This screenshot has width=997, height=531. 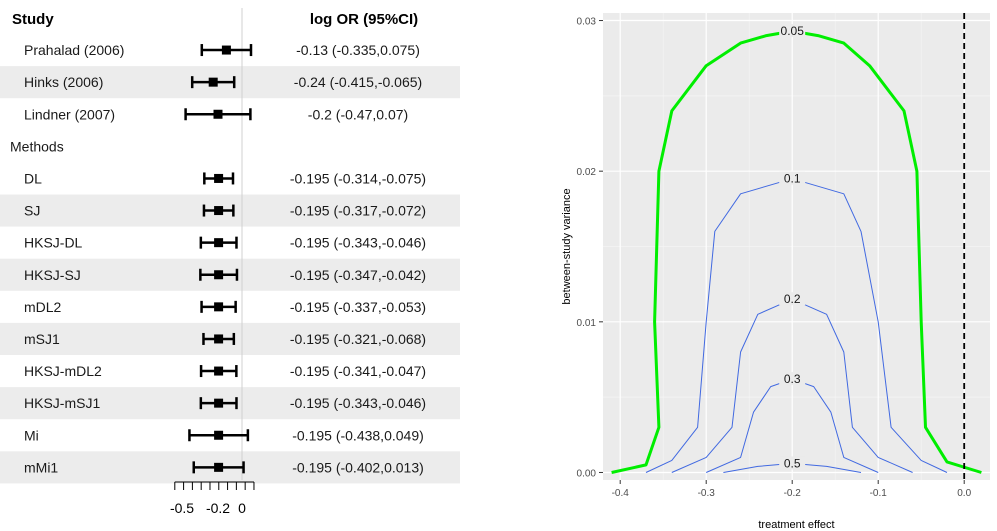 What do you see at coordinates (358, 50) in the screenshot?
I see `estimate-text: -0.13 (-0.335,0.075)` at bounding box center [358, 50].